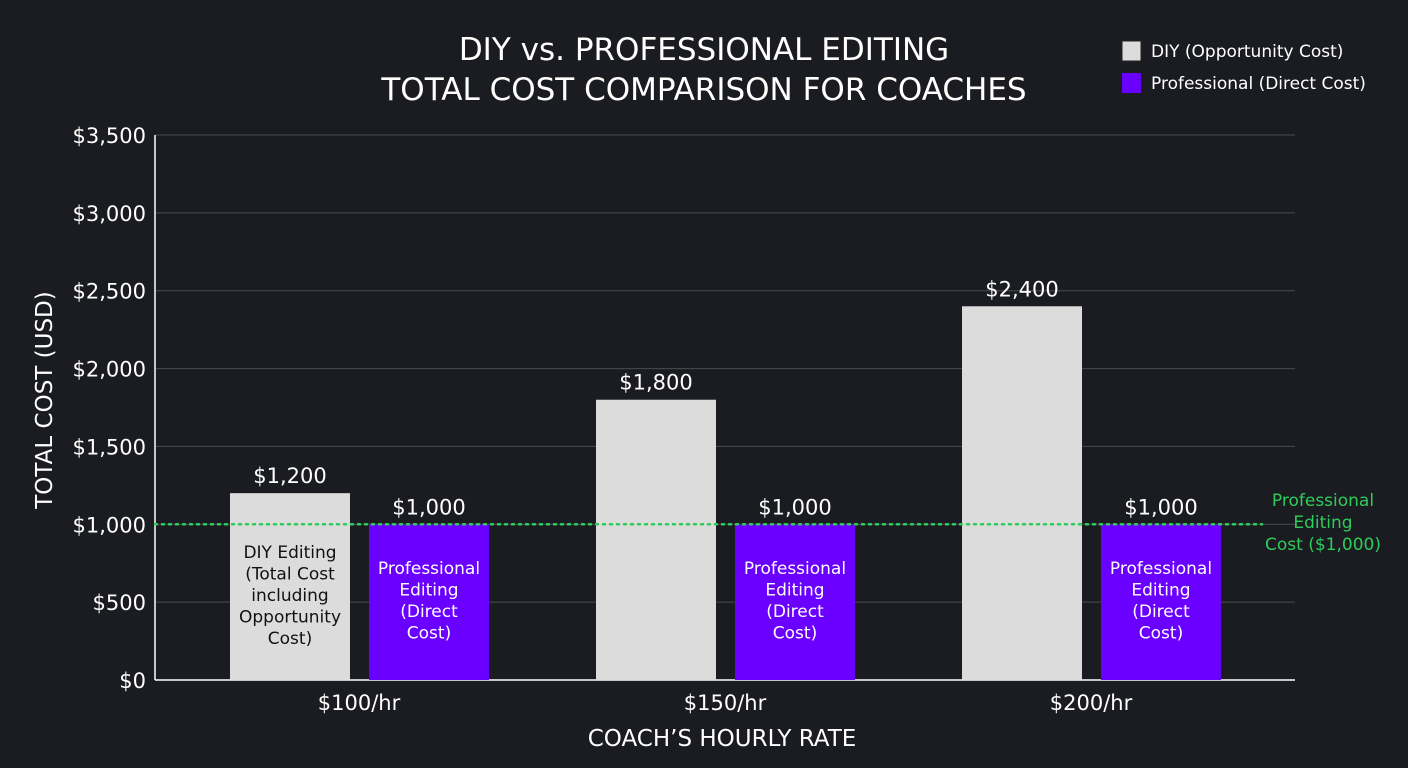 The width and height of the screenshot is (1408, 768). Describe the element at coordinates (132, 681) in the screenshot. I see `y-tick-label: $0` at that location.